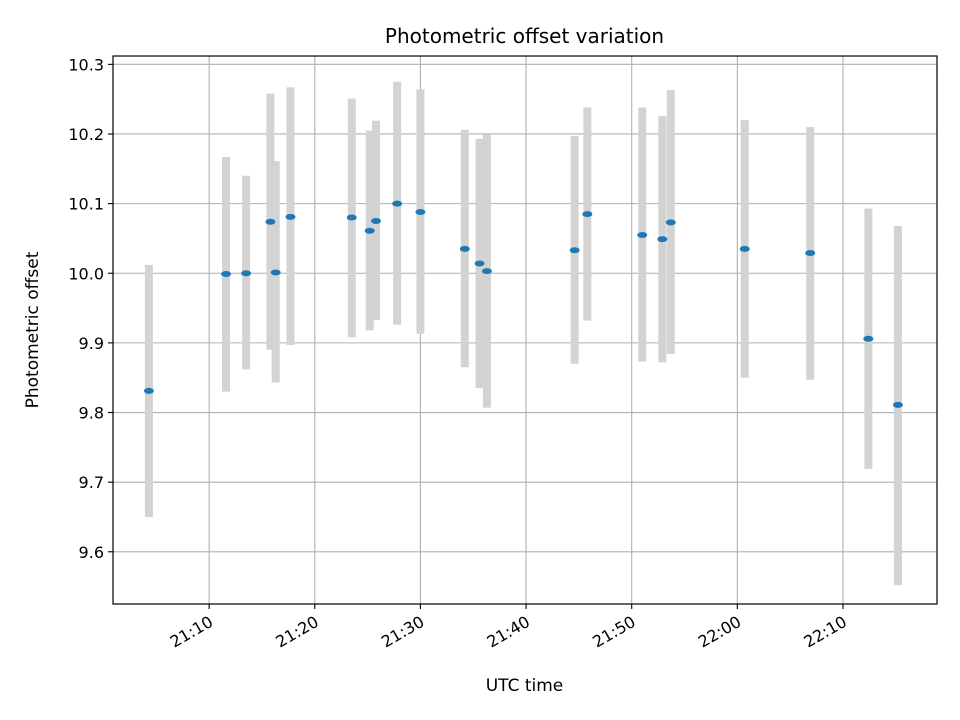  Describe the element at coordinates (191, 632) in the screenshot. I see `x-tick-label: 21:10` at that location.